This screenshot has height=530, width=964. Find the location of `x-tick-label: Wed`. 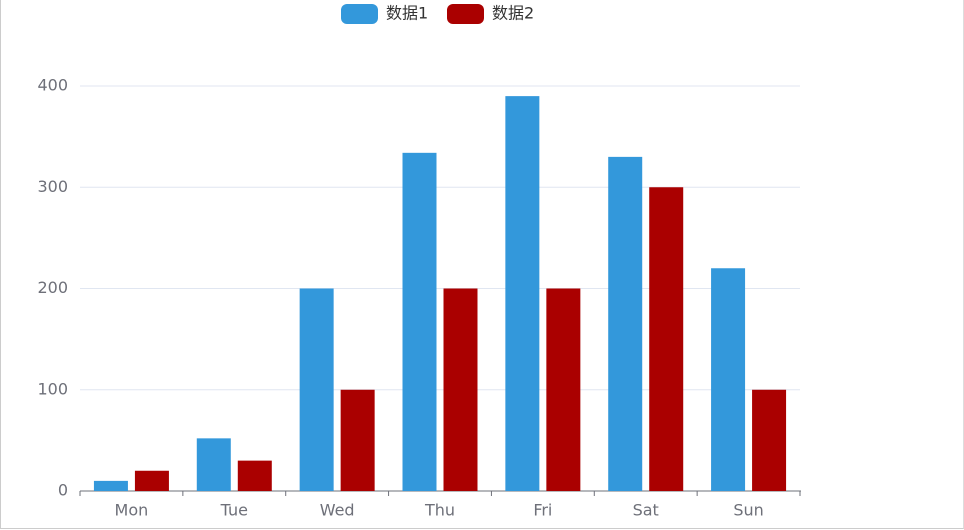

x-tick-label: Wed is located at coordinates (337, 510).